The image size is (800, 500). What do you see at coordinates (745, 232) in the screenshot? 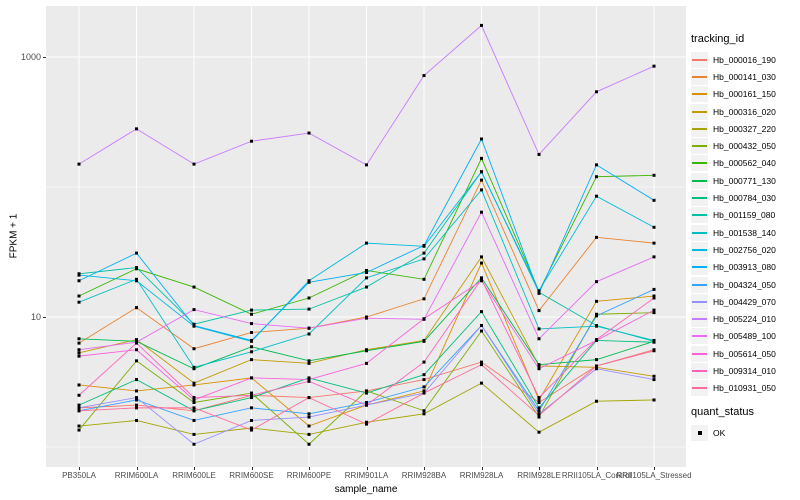
I see `legend-item: Hb_001538_140` at bounding box center [745, 232].